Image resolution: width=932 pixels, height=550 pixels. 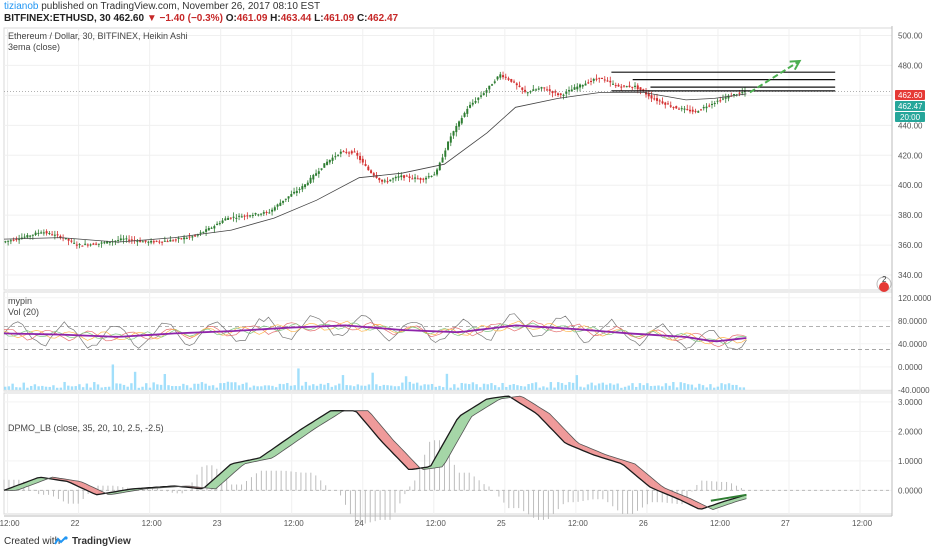 I want to click on forecast-arrow, so click(x=775, y=77).